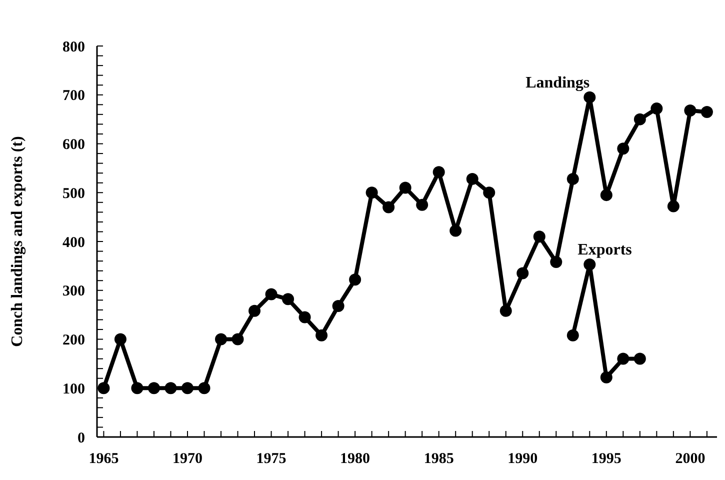 Image resolution: width=725 pixels, height=480 pixels. Describe the element at coordinates (103, 459) in the screenshot. I see `x-tick-label: 1965` at that location.